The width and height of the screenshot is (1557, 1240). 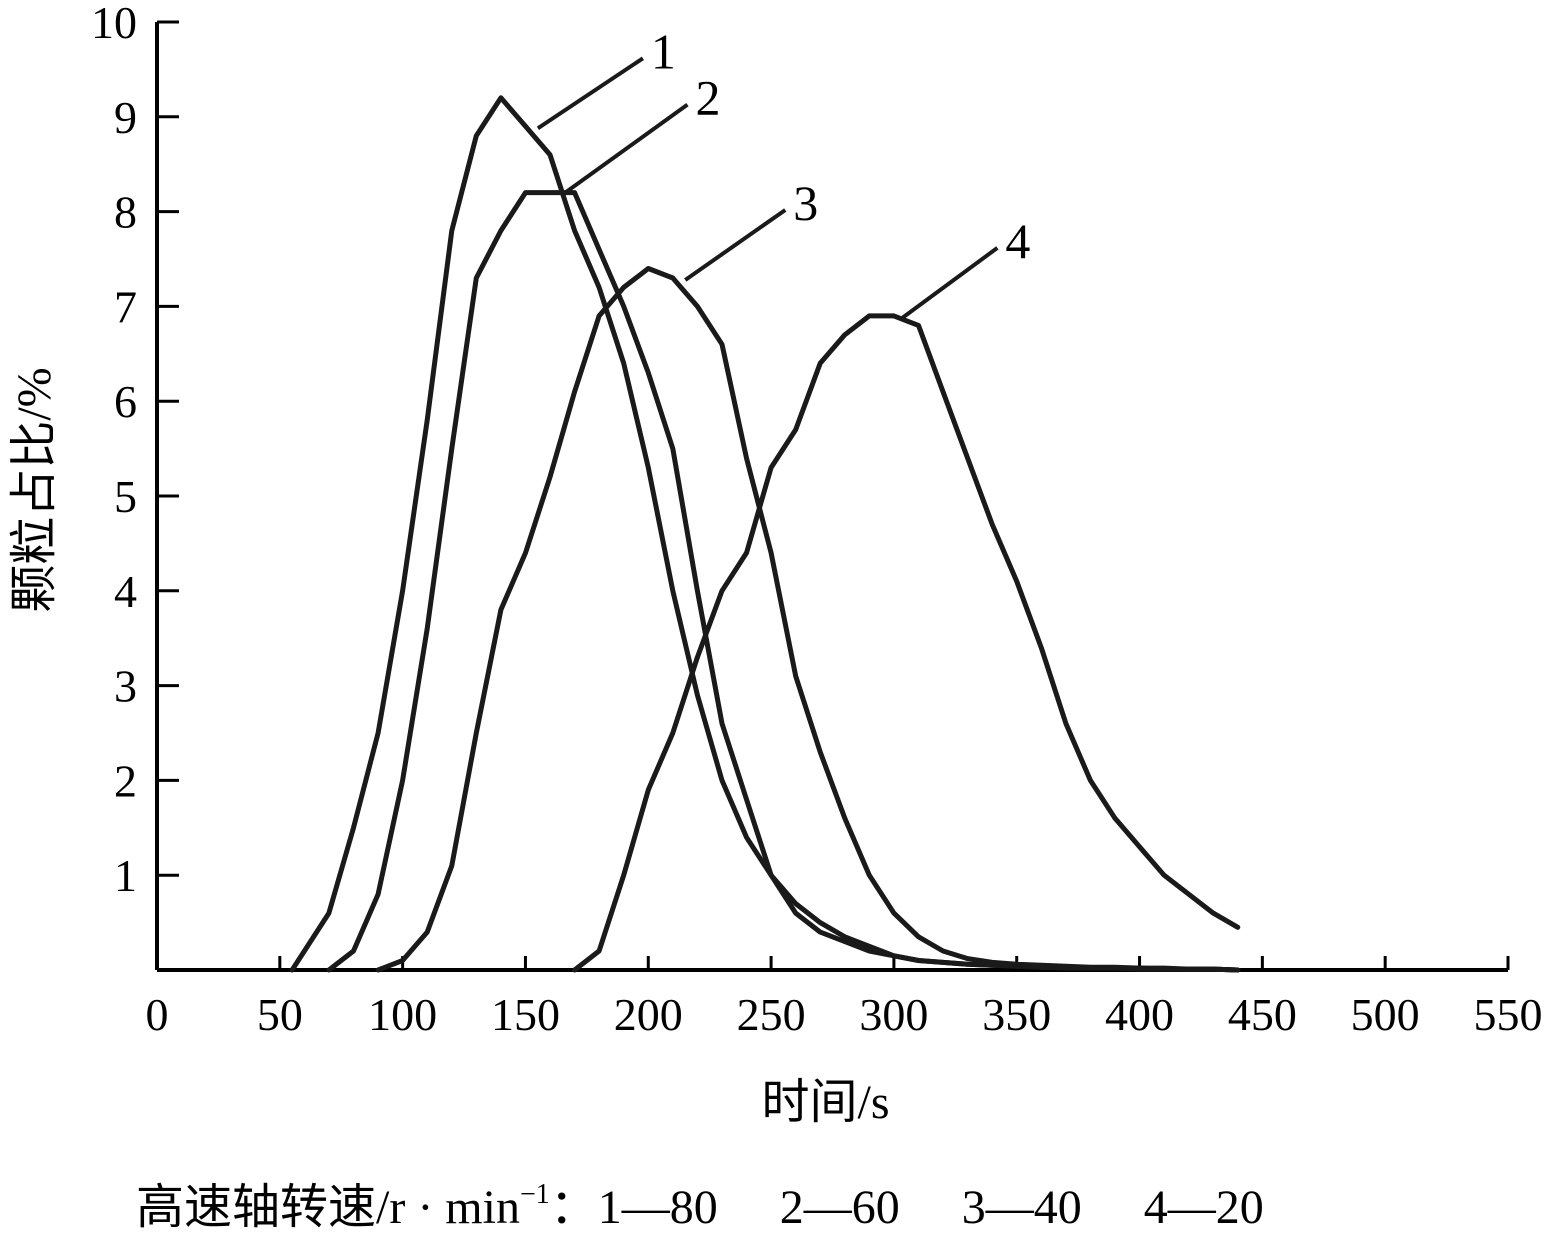 What do you see at coordinates (707, 98) in the screenshot?
I see `series-label-2: 2` at bounding box center [707, 98].